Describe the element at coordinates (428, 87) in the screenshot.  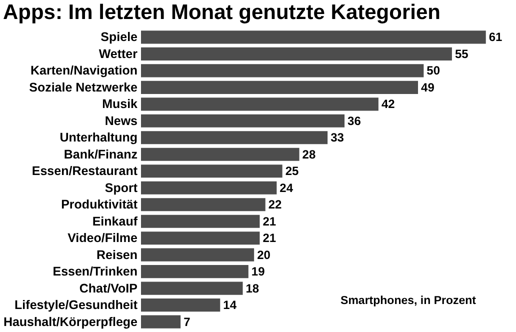
I see `data-label: 49` at that location.